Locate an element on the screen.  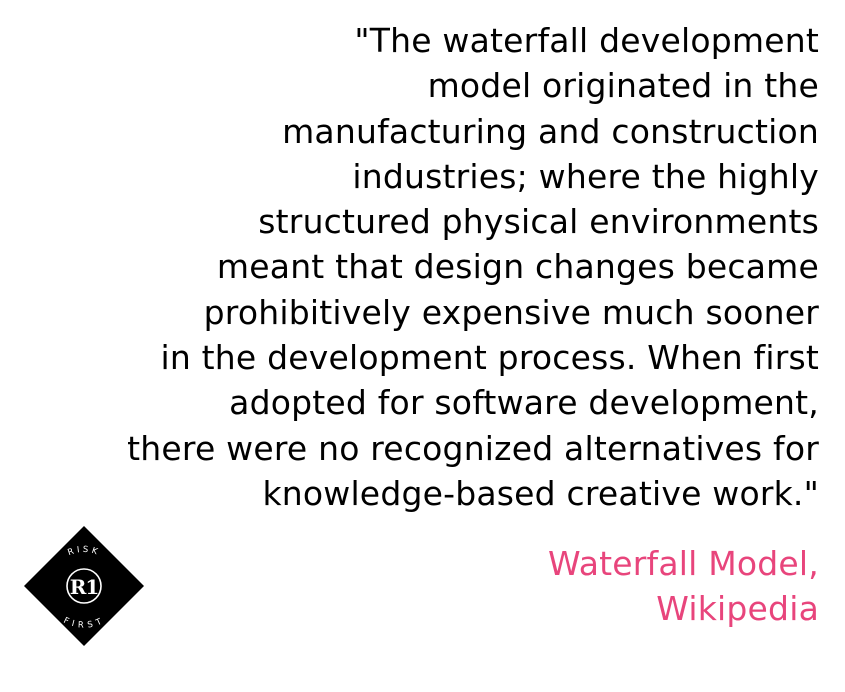
quote-line: adopted for software development, is located at coordinates (524, 403).